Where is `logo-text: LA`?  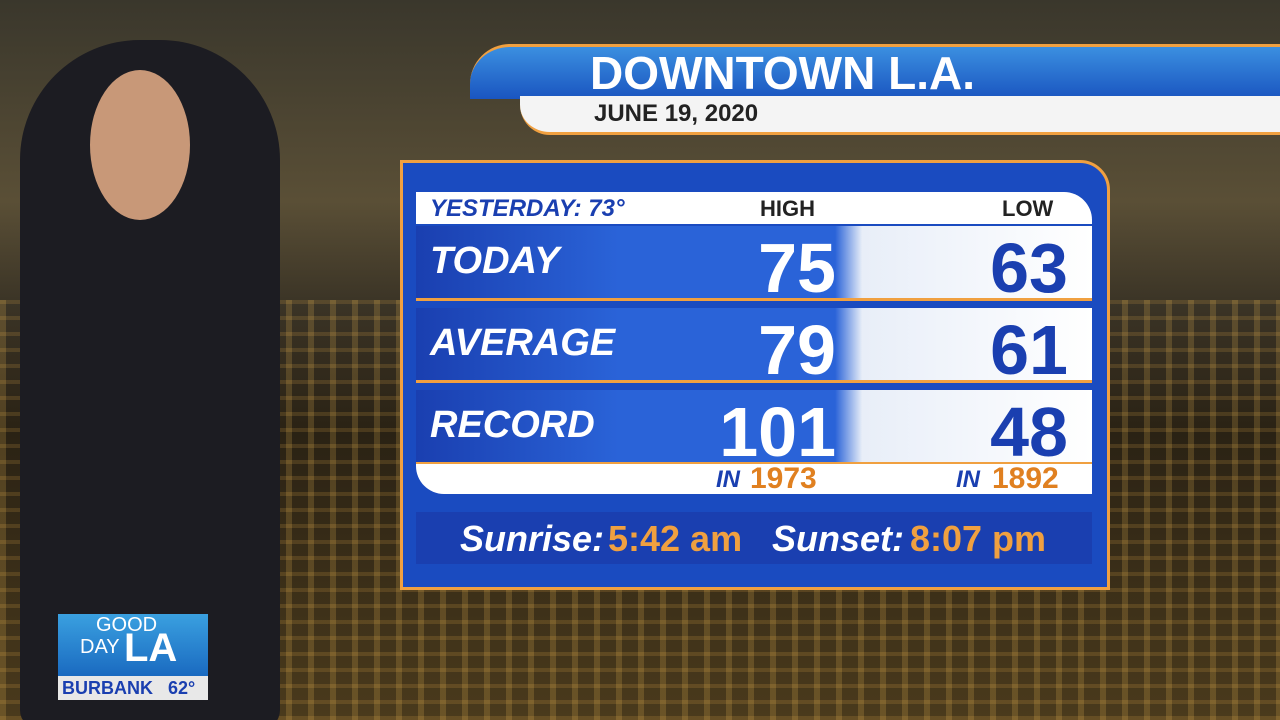 logo-text: LA is located at coordinates (151, 648).